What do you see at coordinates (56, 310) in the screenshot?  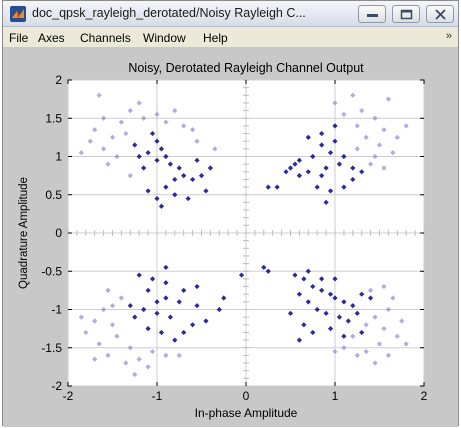 I see `y-tick-label: -1` at bounding box center [56, 310].